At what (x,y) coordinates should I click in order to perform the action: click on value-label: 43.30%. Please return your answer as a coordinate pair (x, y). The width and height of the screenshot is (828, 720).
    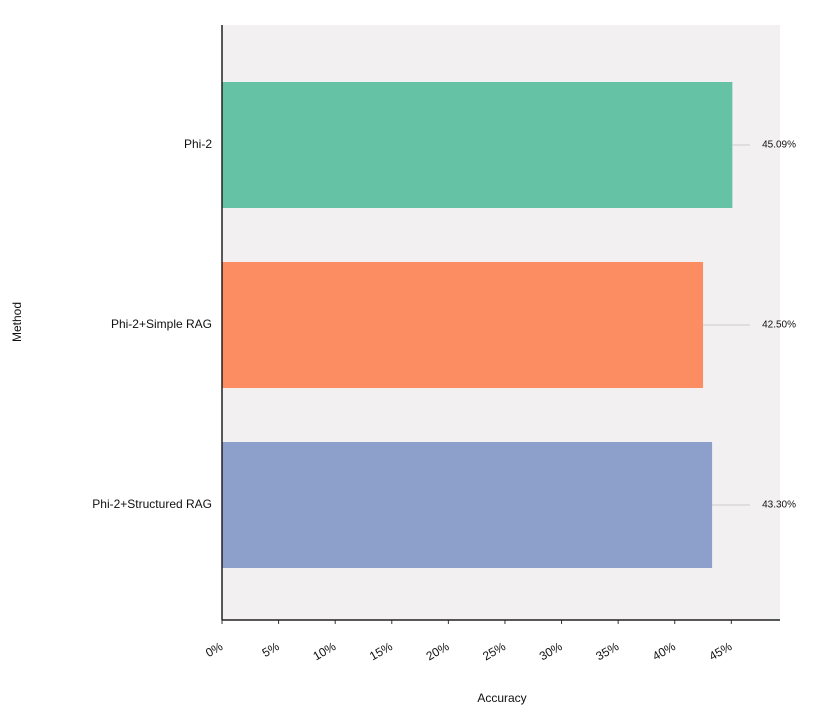
    Looking at the image, I should click on (779, 505).